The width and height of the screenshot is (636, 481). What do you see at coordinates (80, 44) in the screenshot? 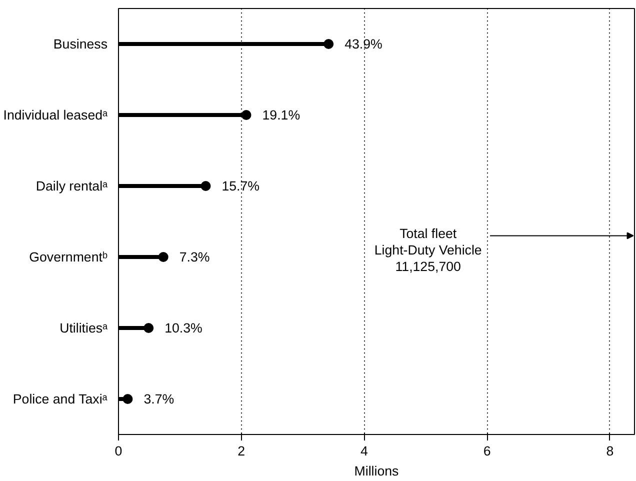
I see `y-tick-label: Business` at bounding box center [80, 44].